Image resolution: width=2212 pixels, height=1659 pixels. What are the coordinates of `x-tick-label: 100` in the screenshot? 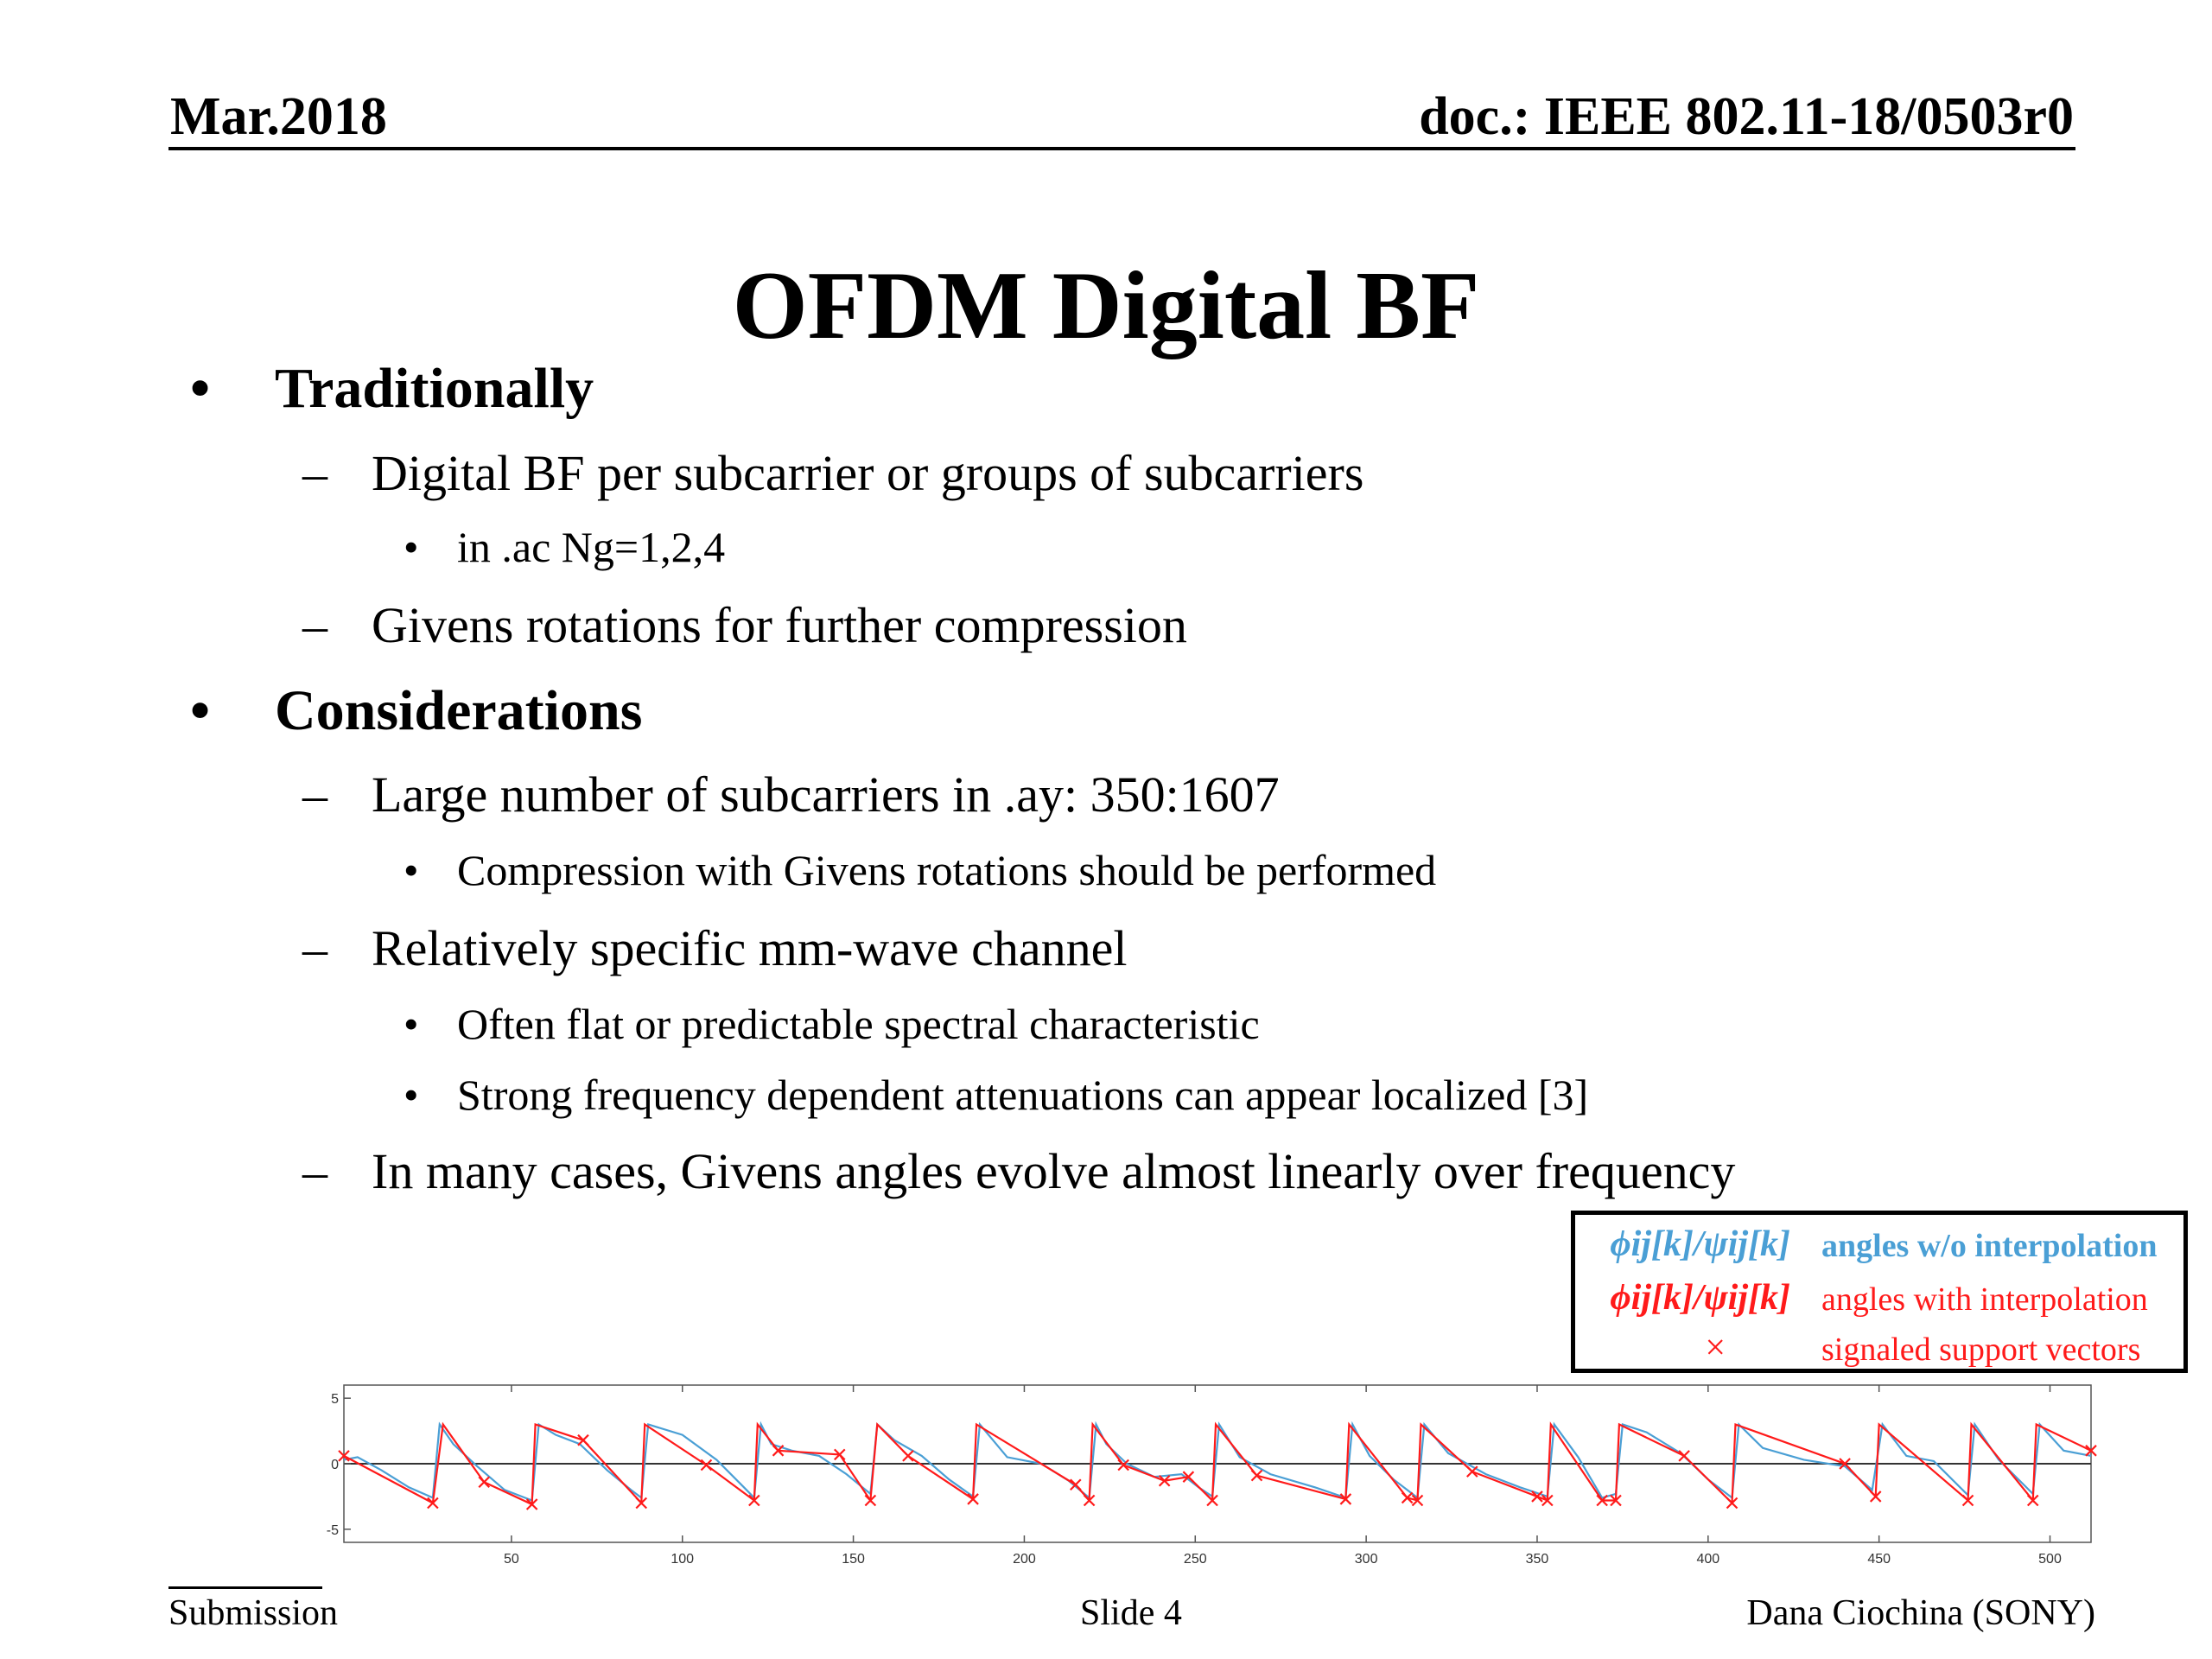 It's located at (682, 1559).